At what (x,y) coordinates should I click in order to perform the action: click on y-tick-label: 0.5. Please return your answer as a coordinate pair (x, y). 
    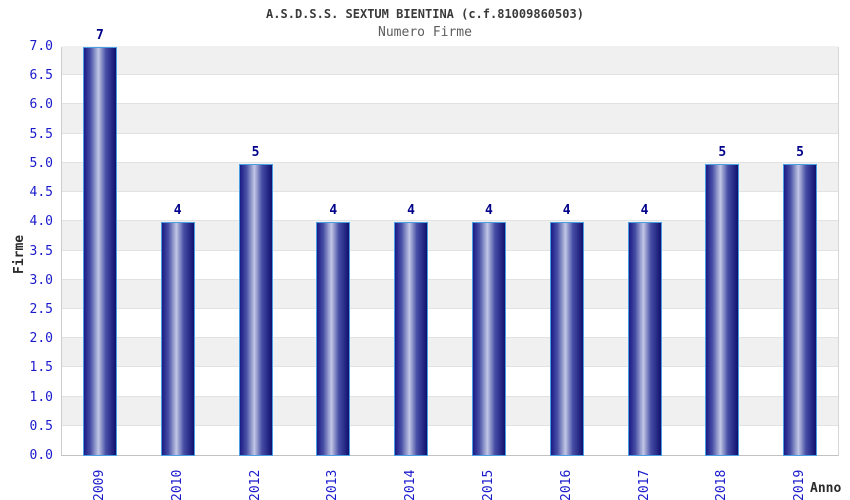
    Looking at the image, I should click on (41, 426).